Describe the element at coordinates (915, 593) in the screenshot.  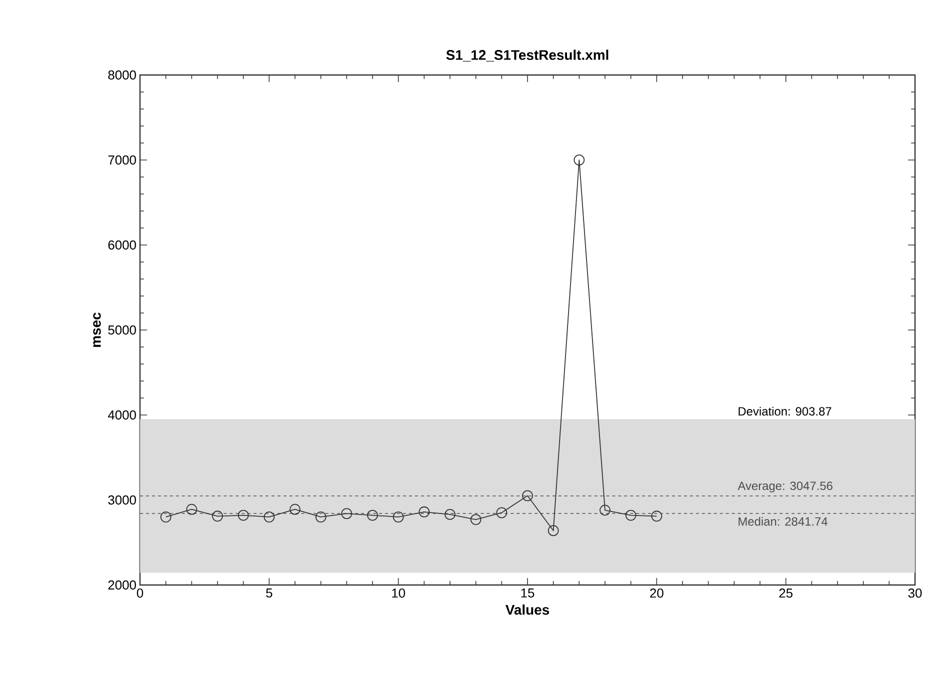
I see `x-tick-label: 30` at that location.